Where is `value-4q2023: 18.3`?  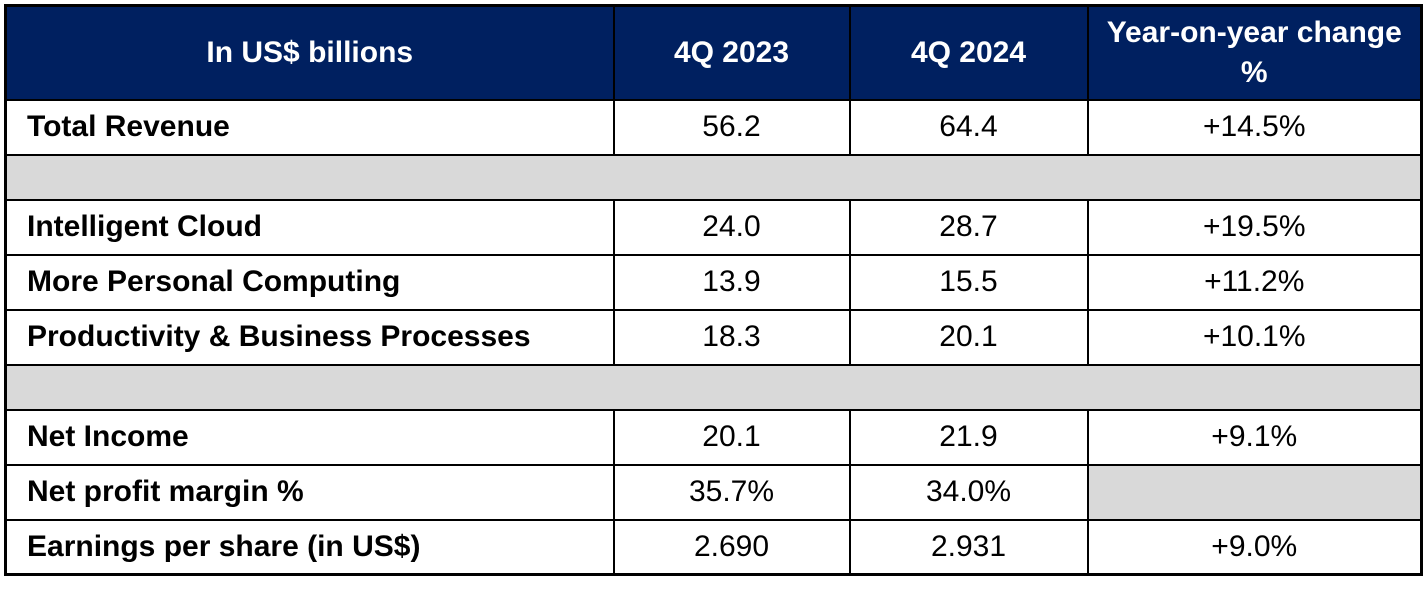 value-4q2023: 18.3 is located at coordinates (731, 337).